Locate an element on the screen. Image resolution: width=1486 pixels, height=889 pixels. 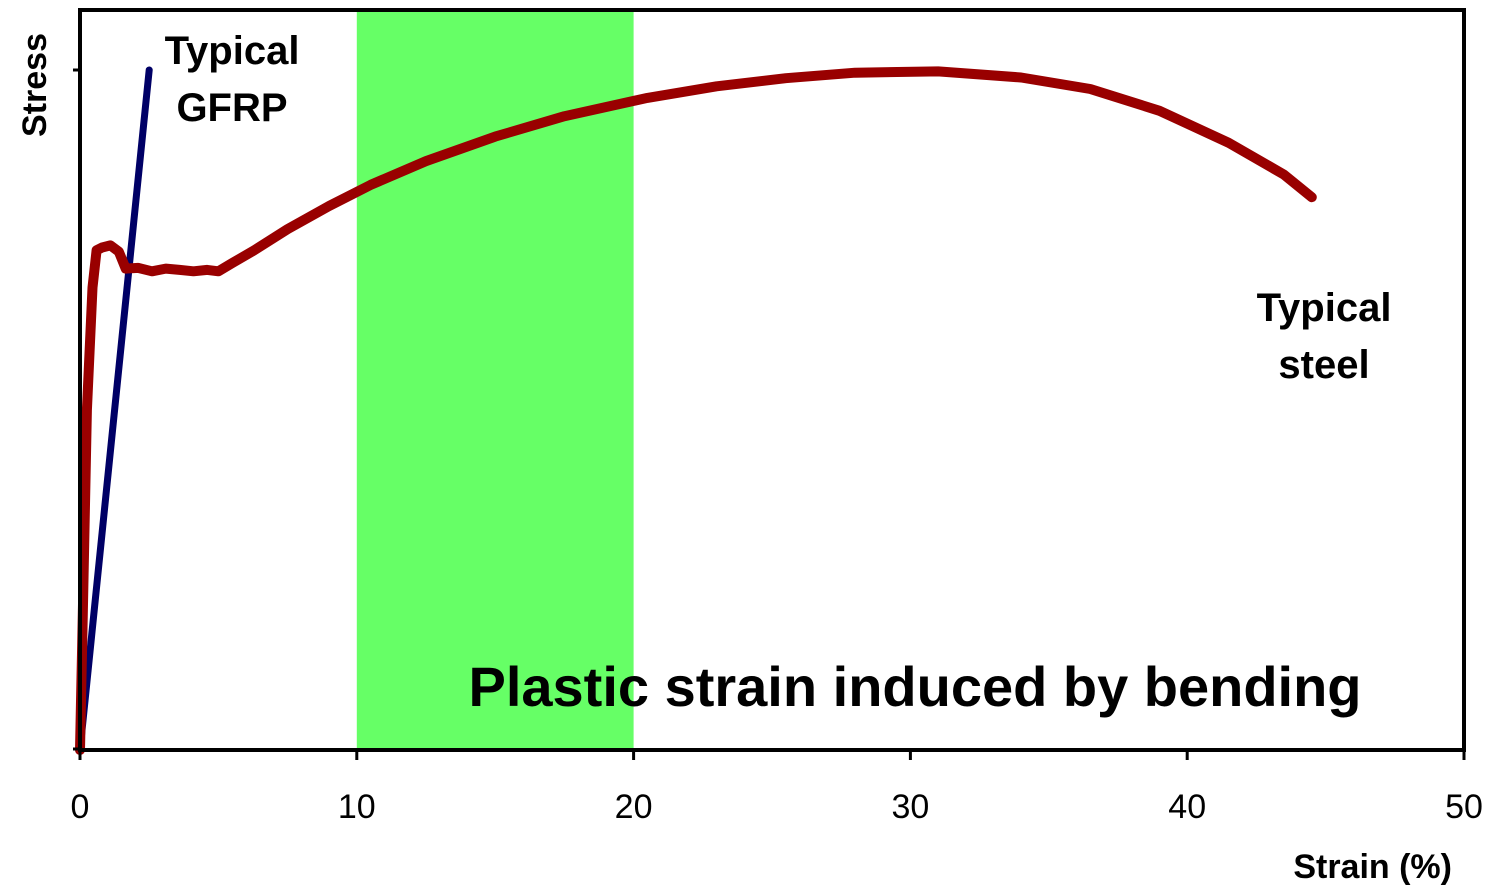
gfrp-series-line is located at coordinates (114, 410).